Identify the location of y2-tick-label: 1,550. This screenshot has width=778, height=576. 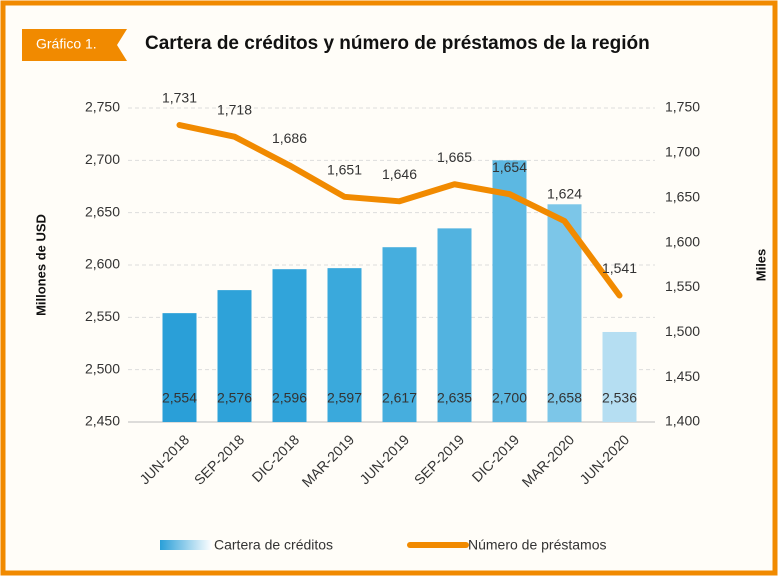
(682, 286).